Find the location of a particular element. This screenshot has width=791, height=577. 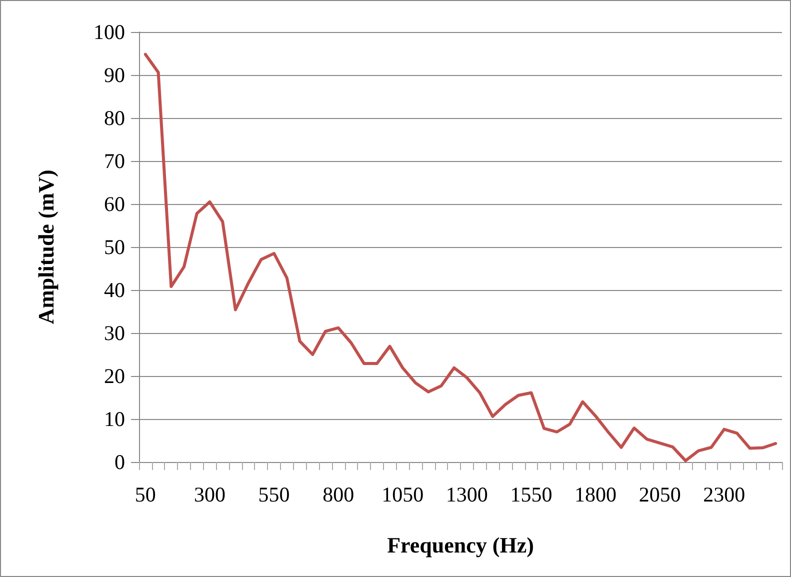

y-tick-label: 90 is located at coordinates (114, 75).